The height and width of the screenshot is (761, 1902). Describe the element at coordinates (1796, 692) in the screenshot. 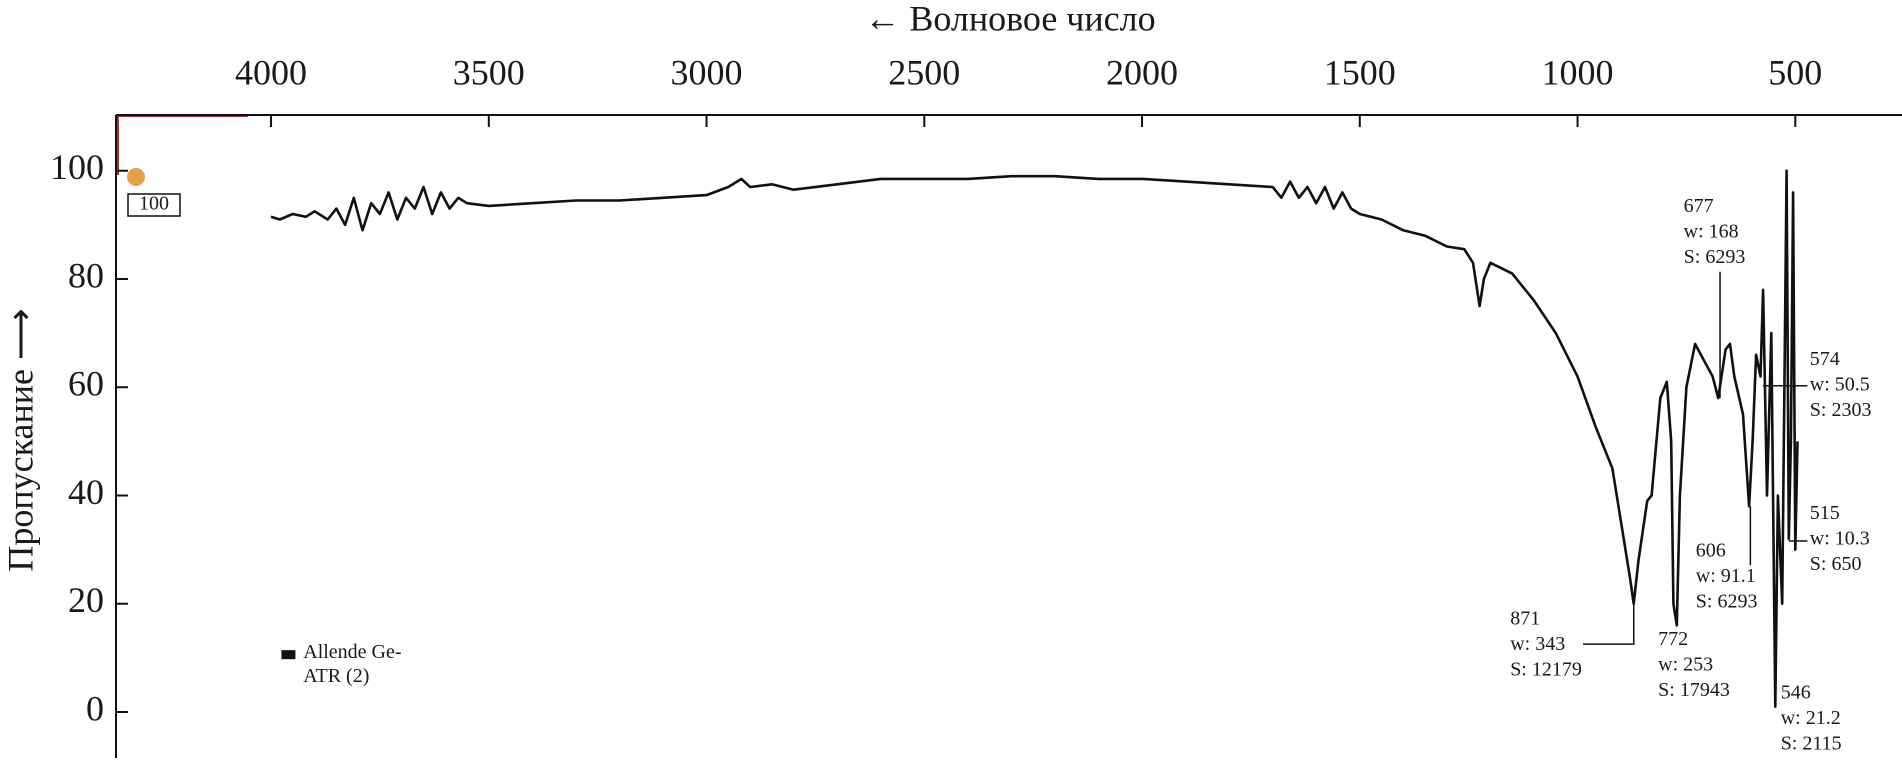

I see `peak-label: 546` at that location.